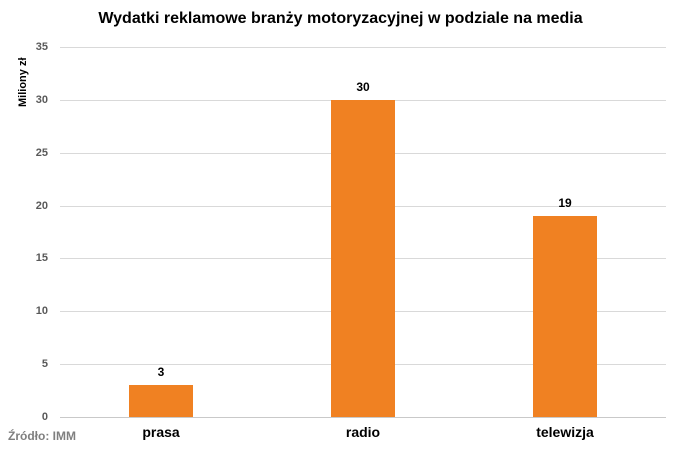 The height and width of the screenshot is (455, 681). Describe the element at coordinates (363, 432) in the screenshot. I see `x-axis-label-radio: radio` at that location.